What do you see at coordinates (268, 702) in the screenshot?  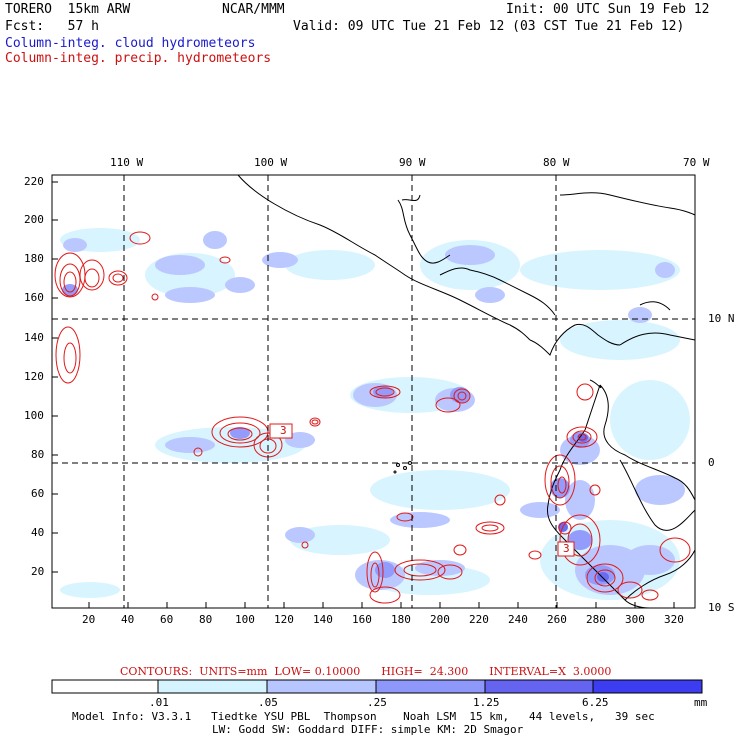 I see `colorbar-label: .05` at bounding box center [268, 702].